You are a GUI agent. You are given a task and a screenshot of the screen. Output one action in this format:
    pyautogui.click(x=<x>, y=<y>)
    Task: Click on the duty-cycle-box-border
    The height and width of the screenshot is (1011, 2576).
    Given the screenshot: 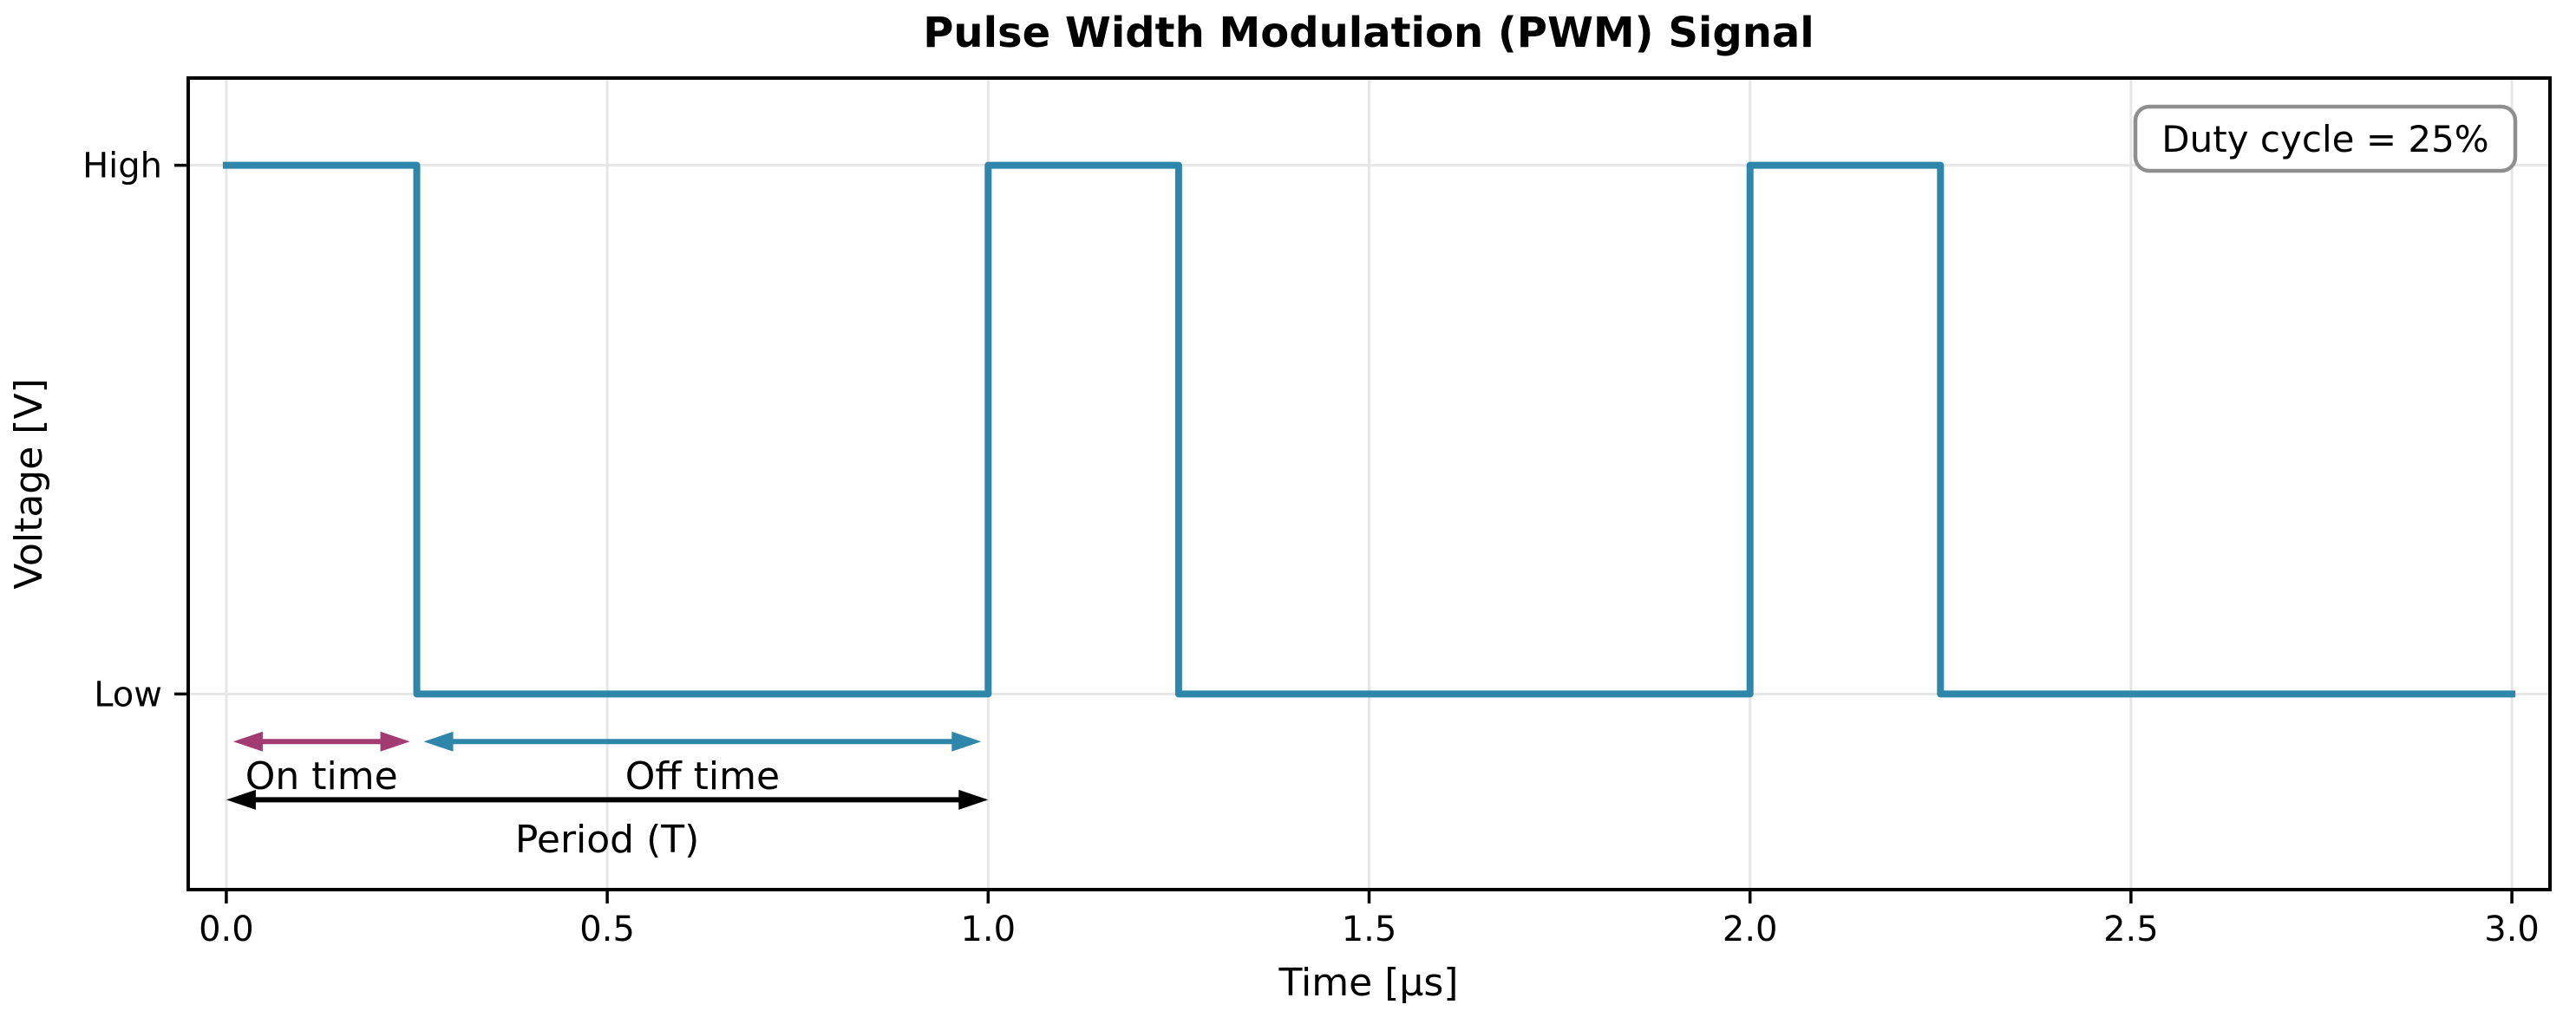 What is the action you would take?
    pyautogui.click(x=2325, y=138)
    